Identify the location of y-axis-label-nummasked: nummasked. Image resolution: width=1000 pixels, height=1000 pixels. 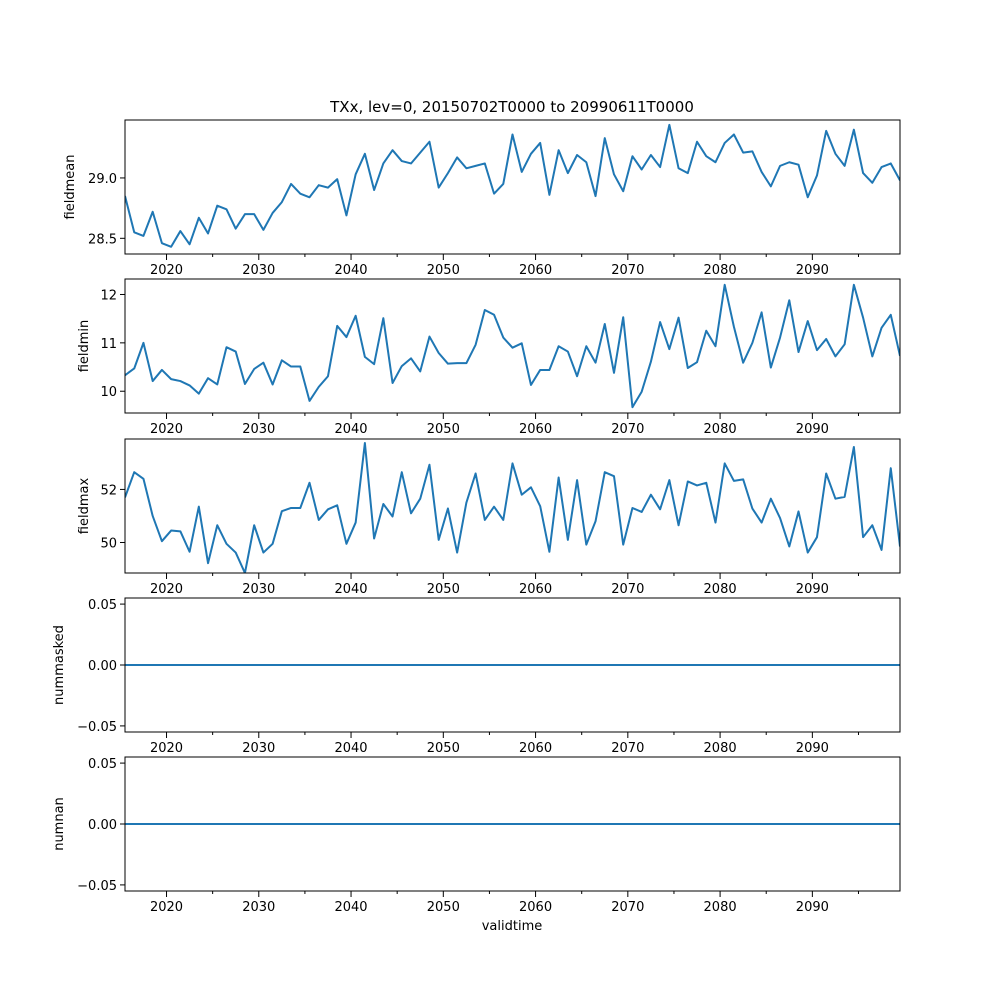
(59, 665).